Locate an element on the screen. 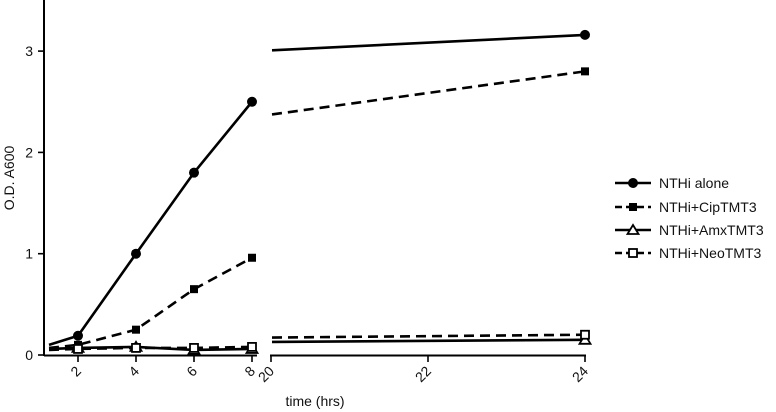  x-tick-label-2: 2 is located at coordinates (75, 371).